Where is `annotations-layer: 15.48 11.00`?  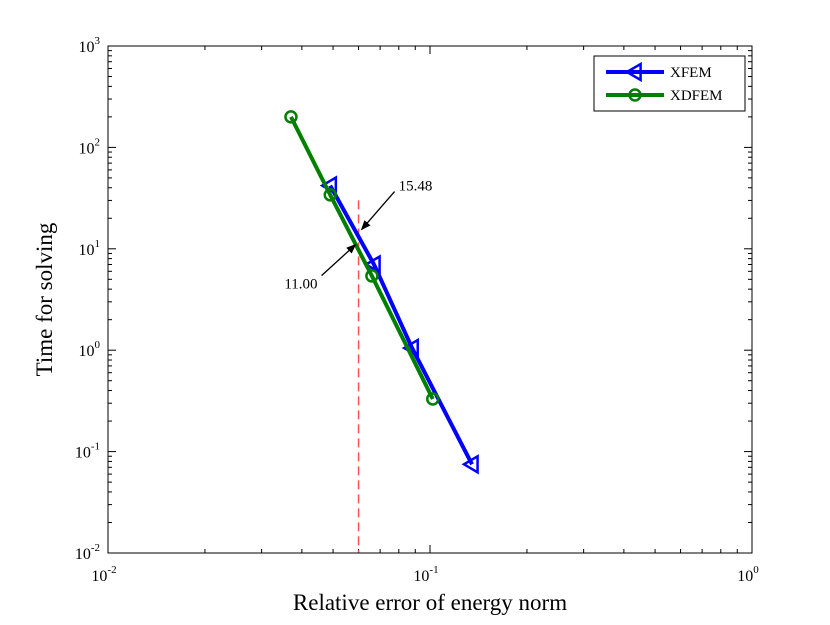 annotations-layer: 15.48 11.00 is located at coordinates (358, 236).